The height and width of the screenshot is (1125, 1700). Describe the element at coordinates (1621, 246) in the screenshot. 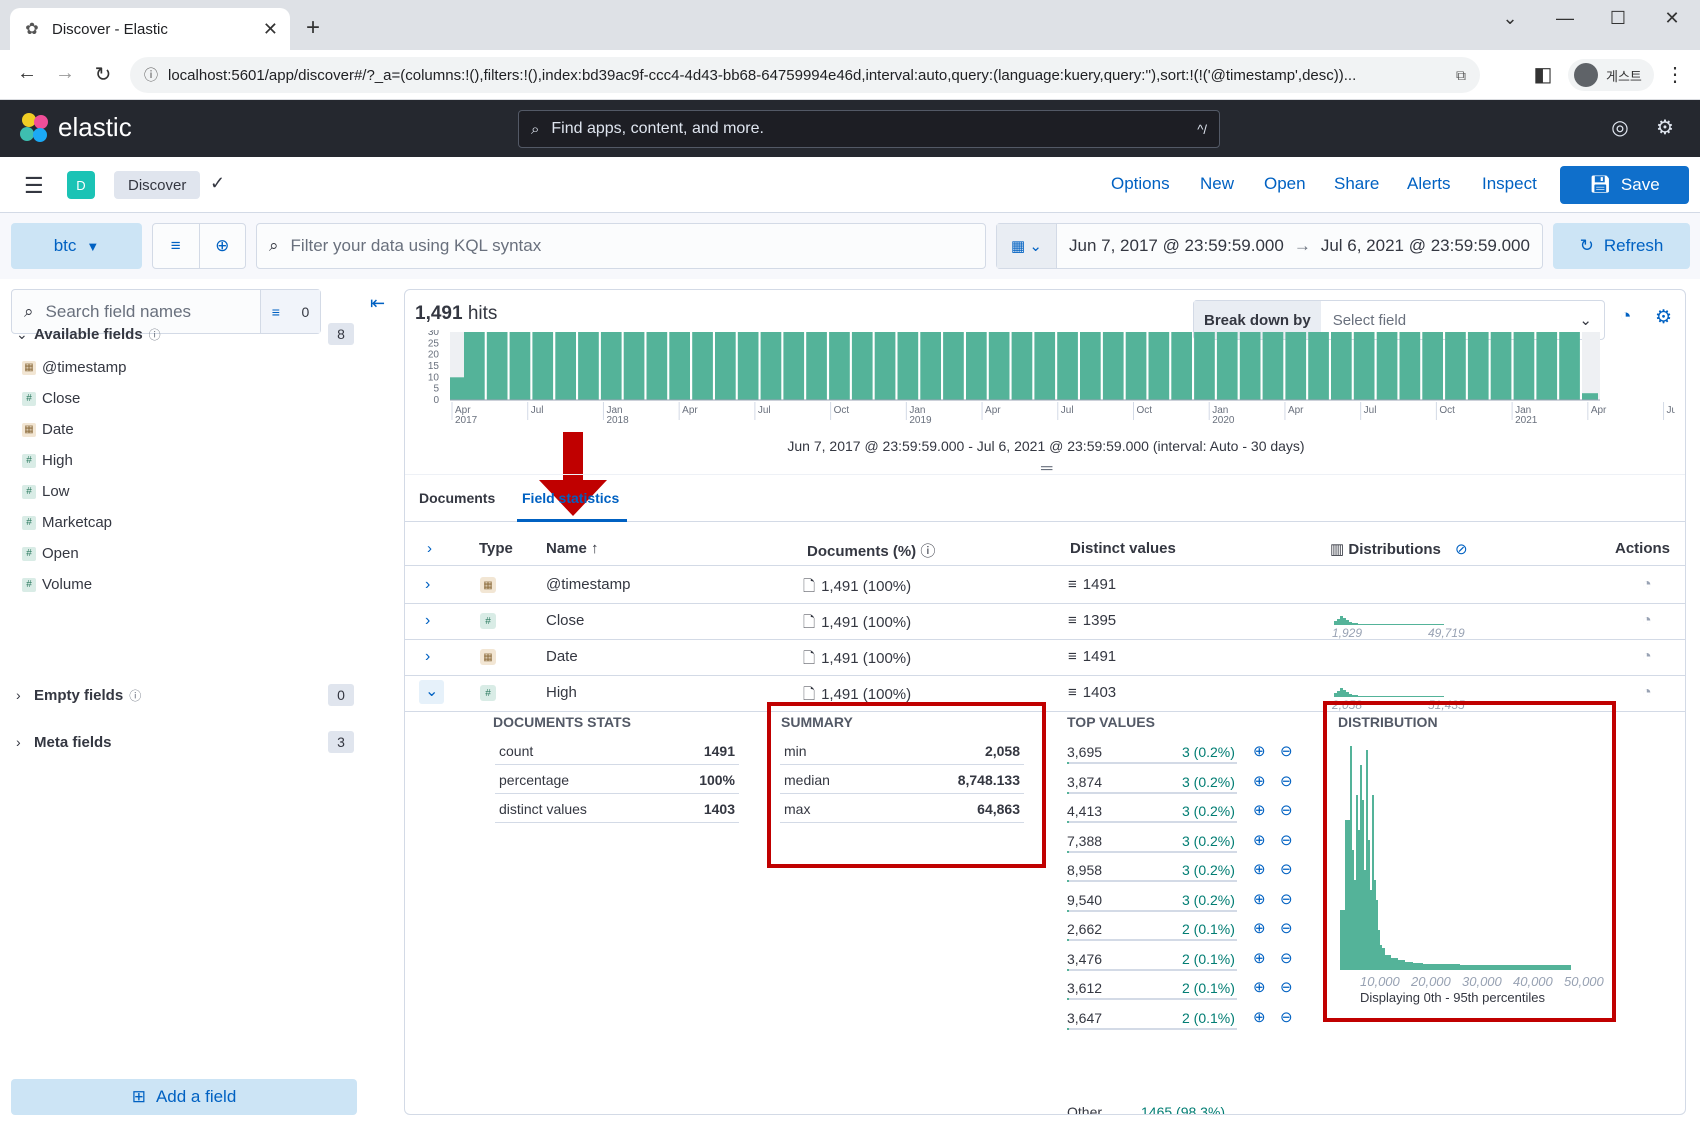

I see `refresh-button: ↻ Refresh` at that location.